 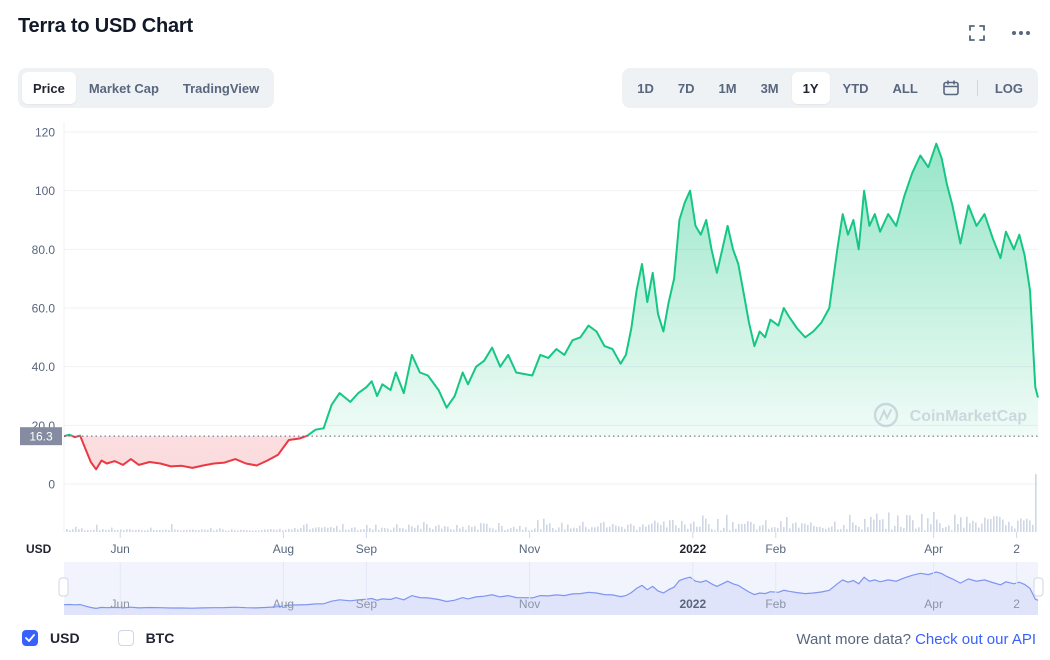 What do you see at coordinates (977, 33) in the screenshot?
I see `fullscreen-icon` at bounding box center [977, 33].